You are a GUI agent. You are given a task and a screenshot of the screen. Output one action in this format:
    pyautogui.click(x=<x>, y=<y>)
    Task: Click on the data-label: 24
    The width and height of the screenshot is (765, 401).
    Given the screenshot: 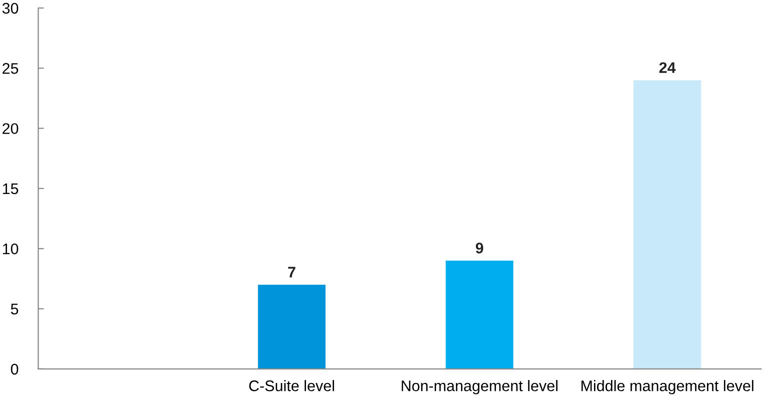 What is the action you would take?
    pyautogui.click(x=667, y=67)
    